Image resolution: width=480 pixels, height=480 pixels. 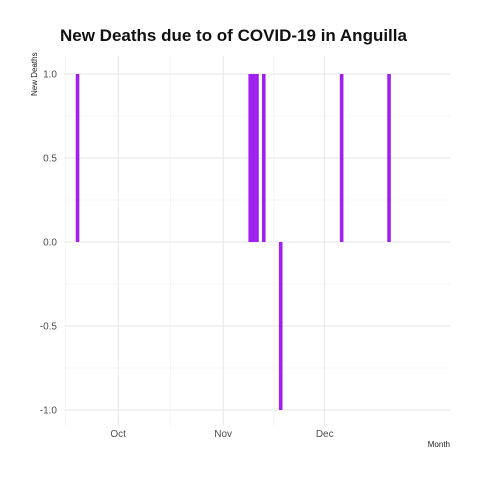 I want to click on x-tick-label: Dec, so click(x=325, y=434).